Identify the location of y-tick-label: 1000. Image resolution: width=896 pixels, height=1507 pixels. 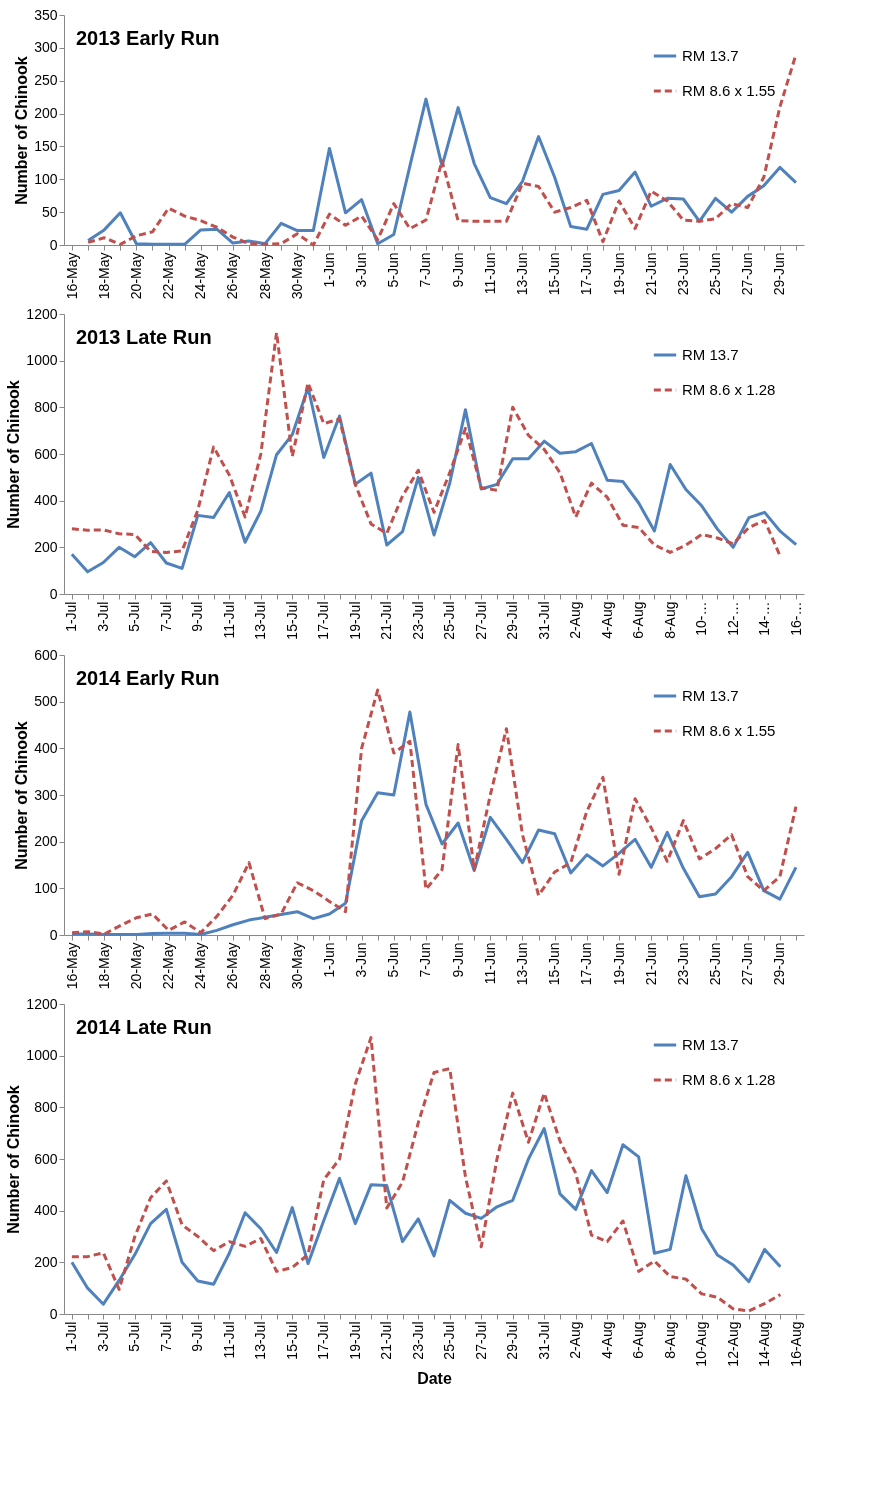
(42, 1055).